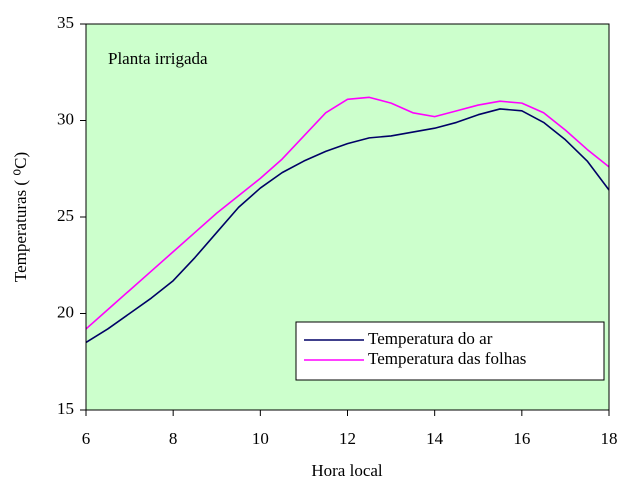  I want to click on legend-box, so click(450, 351).